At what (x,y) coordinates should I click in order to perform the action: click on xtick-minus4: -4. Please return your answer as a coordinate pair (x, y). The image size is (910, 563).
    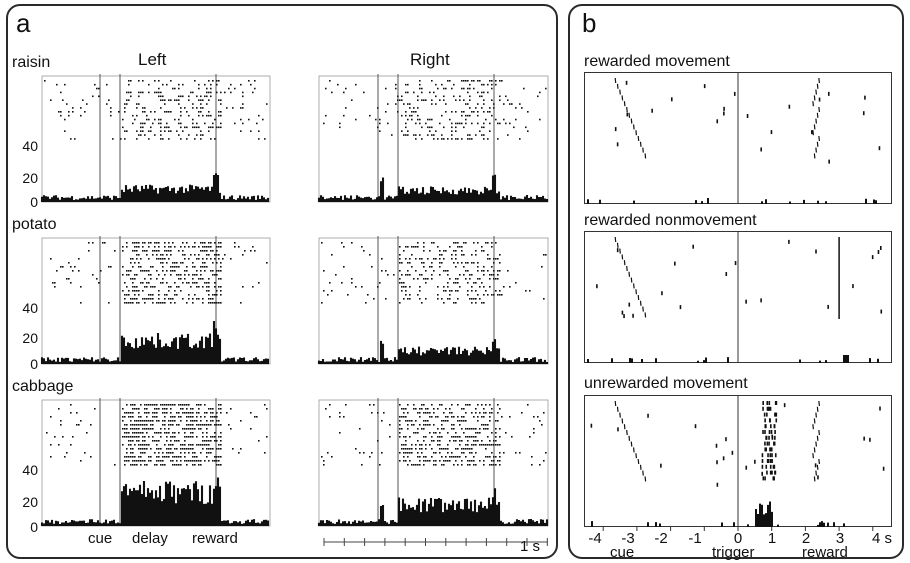
    Looking at the image, I should click on (595, 538).